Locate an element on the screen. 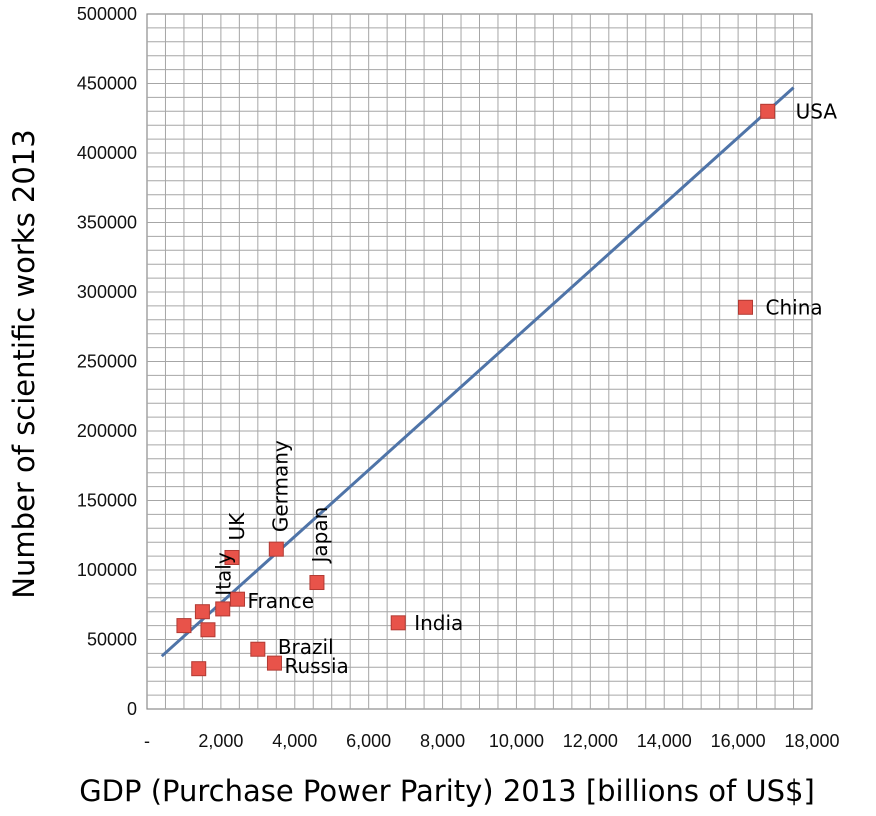 This screenshot has width=876, height=816. x-tick-label: 2,000 is located at coordinates (220, 741).